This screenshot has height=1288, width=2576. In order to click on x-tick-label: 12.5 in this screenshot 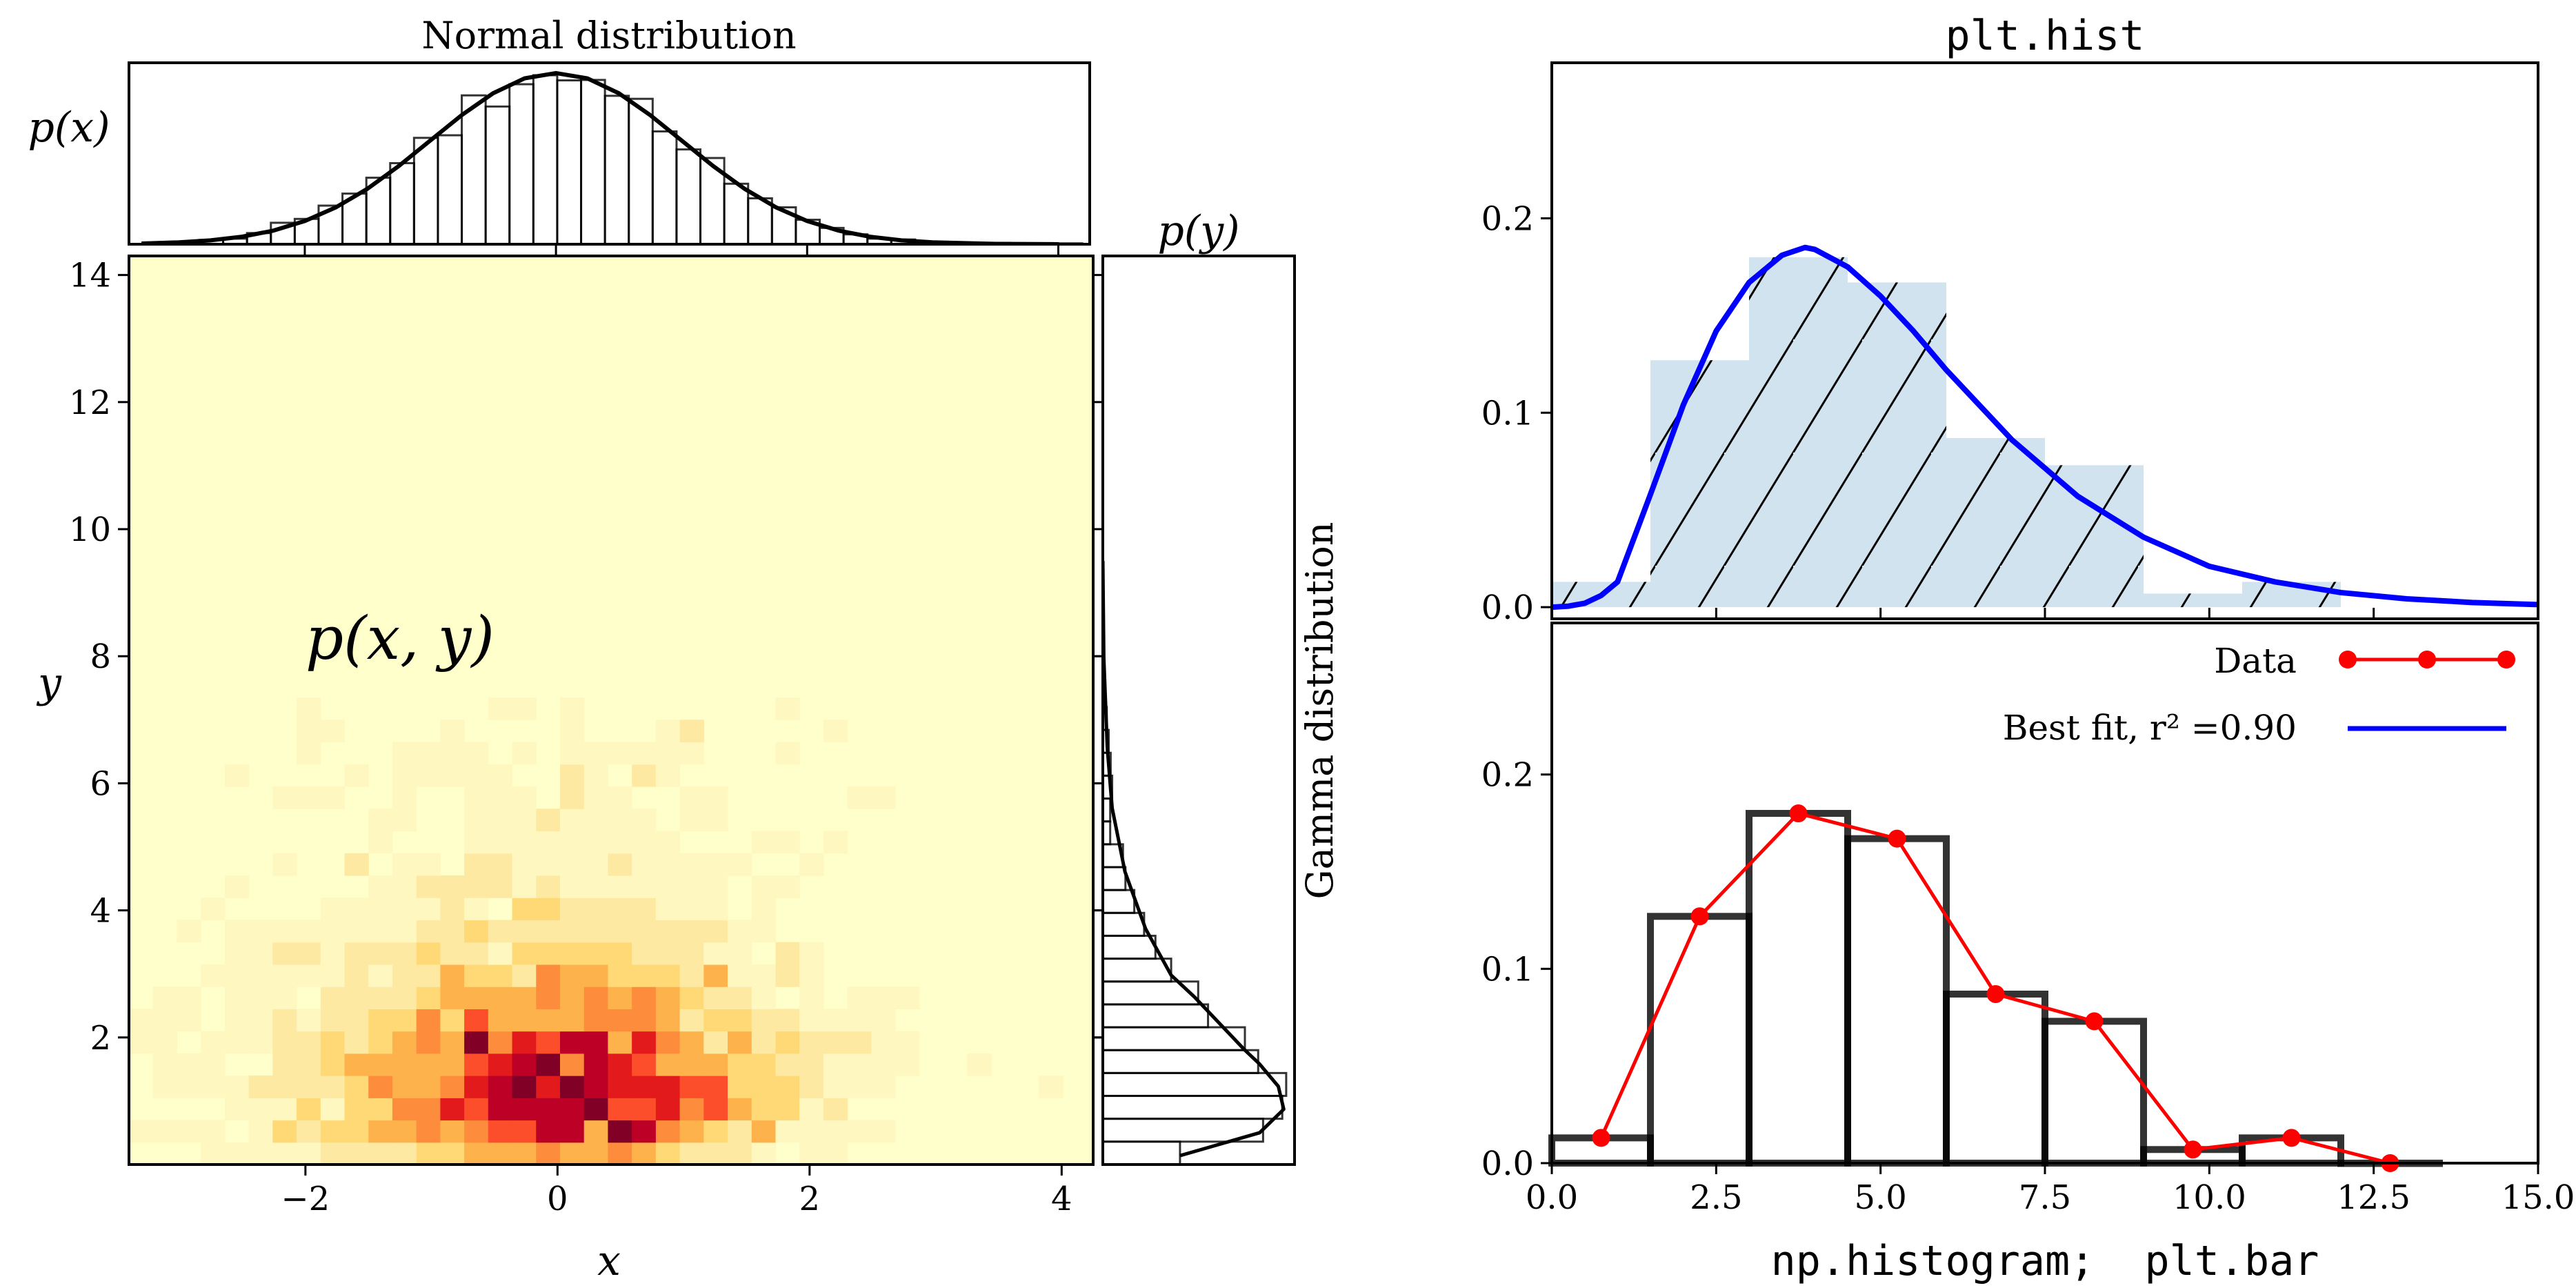, I will do `click(2373, 1197)`.